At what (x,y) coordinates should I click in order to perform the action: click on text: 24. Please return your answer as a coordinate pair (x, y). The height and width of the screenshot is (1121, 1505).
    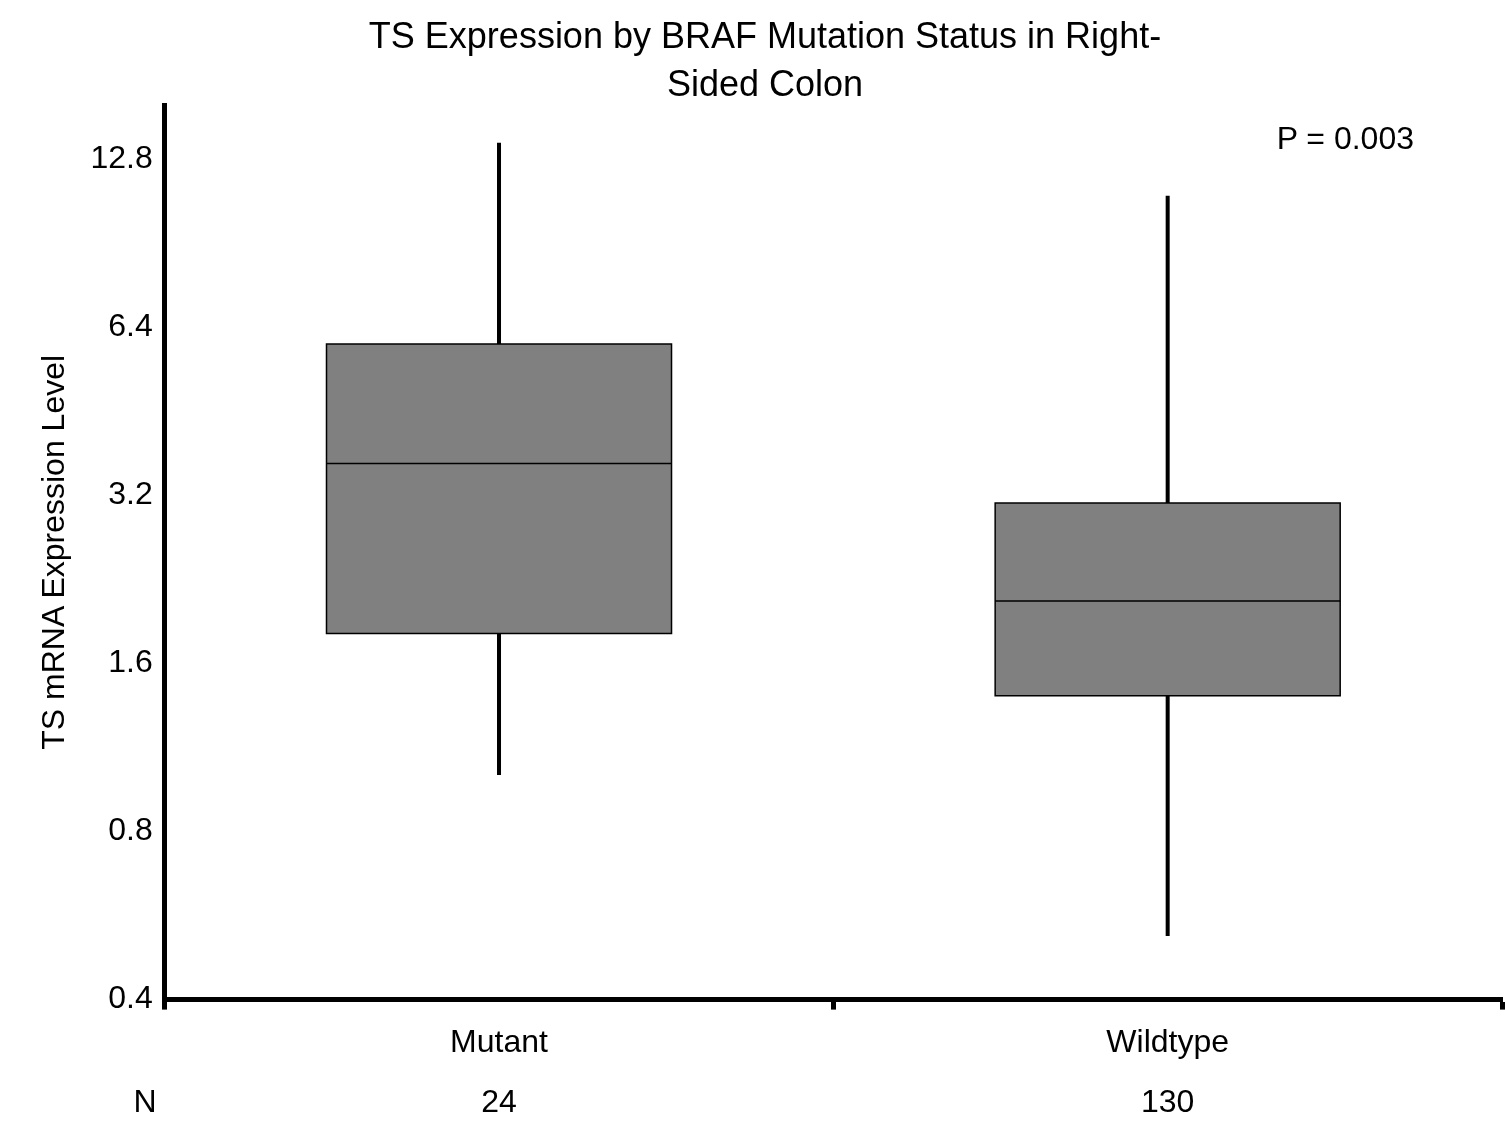
    Looking at the image, I should click on (499, 1100).